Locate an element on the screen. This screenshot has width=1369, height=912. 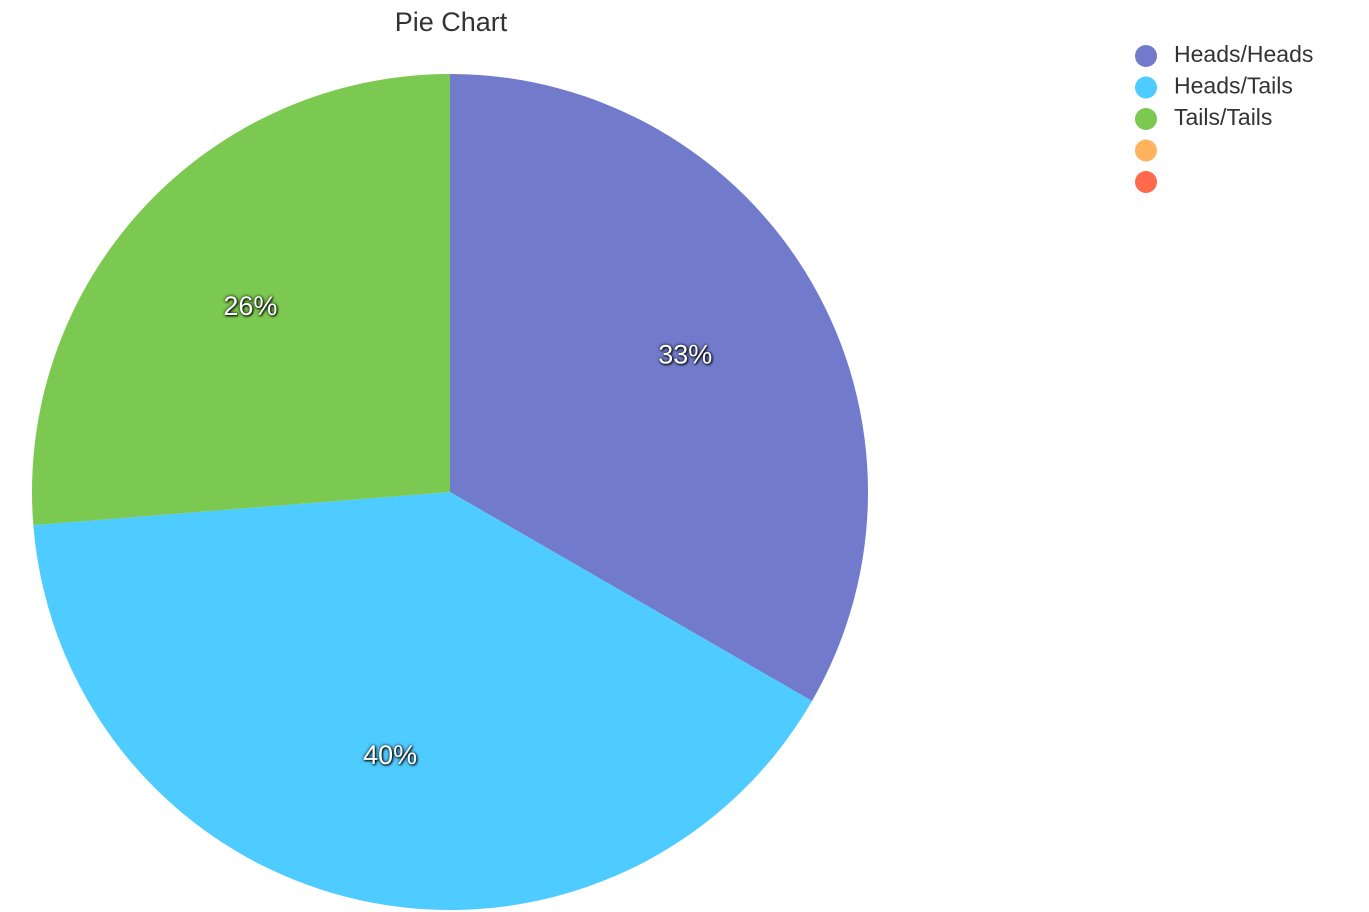
legend-label: Tails/Tails is located at coordinates (1223, 117).